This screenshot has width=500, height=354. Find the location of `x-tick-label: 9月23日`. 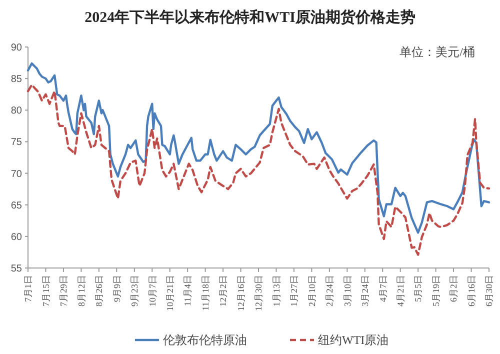

x-tick-label: 9月23日 is located at coordinates (135, 290).